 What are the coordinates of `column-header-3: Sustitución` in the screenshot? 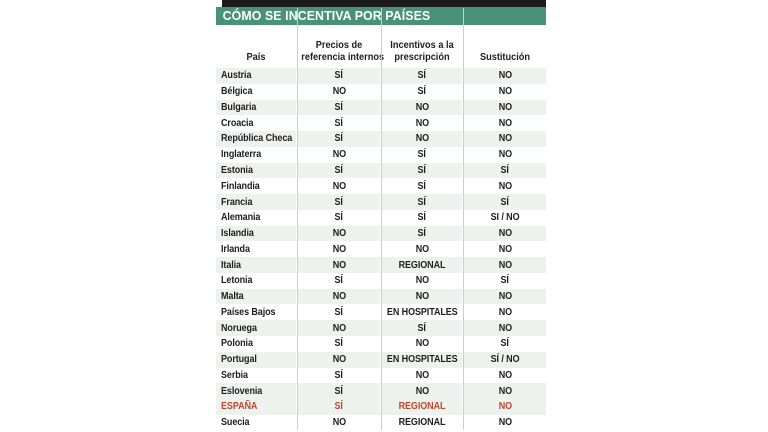 It's located at (505, 57).